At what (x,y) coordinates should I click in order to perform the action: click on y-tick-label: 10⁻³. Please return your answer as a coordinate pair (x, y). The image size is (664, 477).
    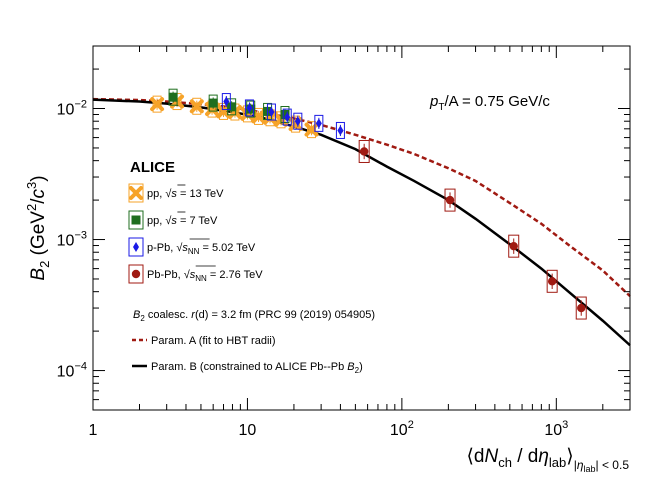
    Looking at the image, I should click on (72, 240).